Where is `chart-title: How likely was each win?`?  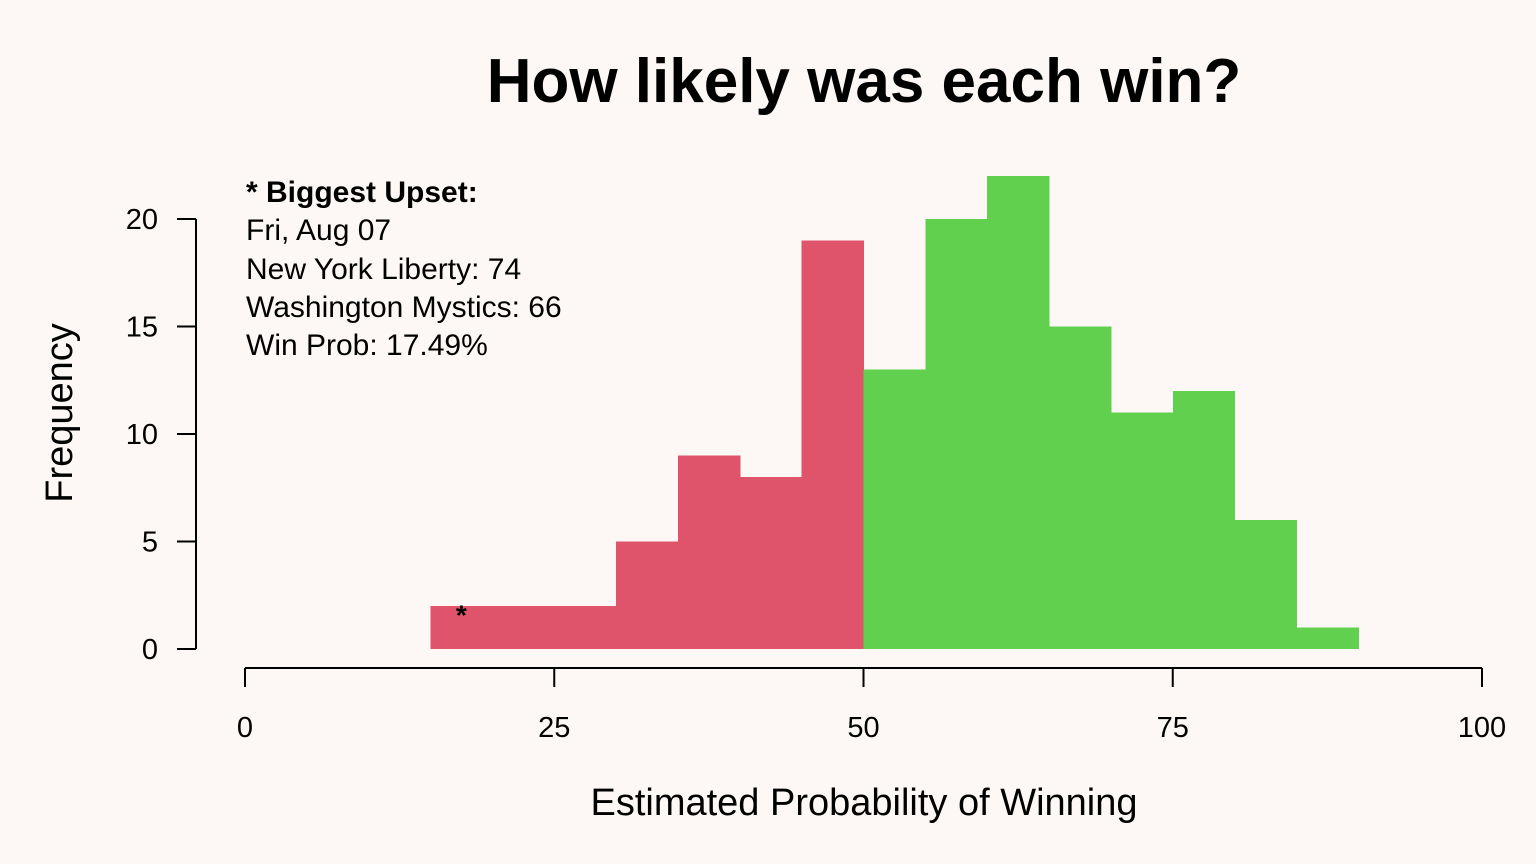
chart-title: How likely was each win? is located at coordinates (864, 81).